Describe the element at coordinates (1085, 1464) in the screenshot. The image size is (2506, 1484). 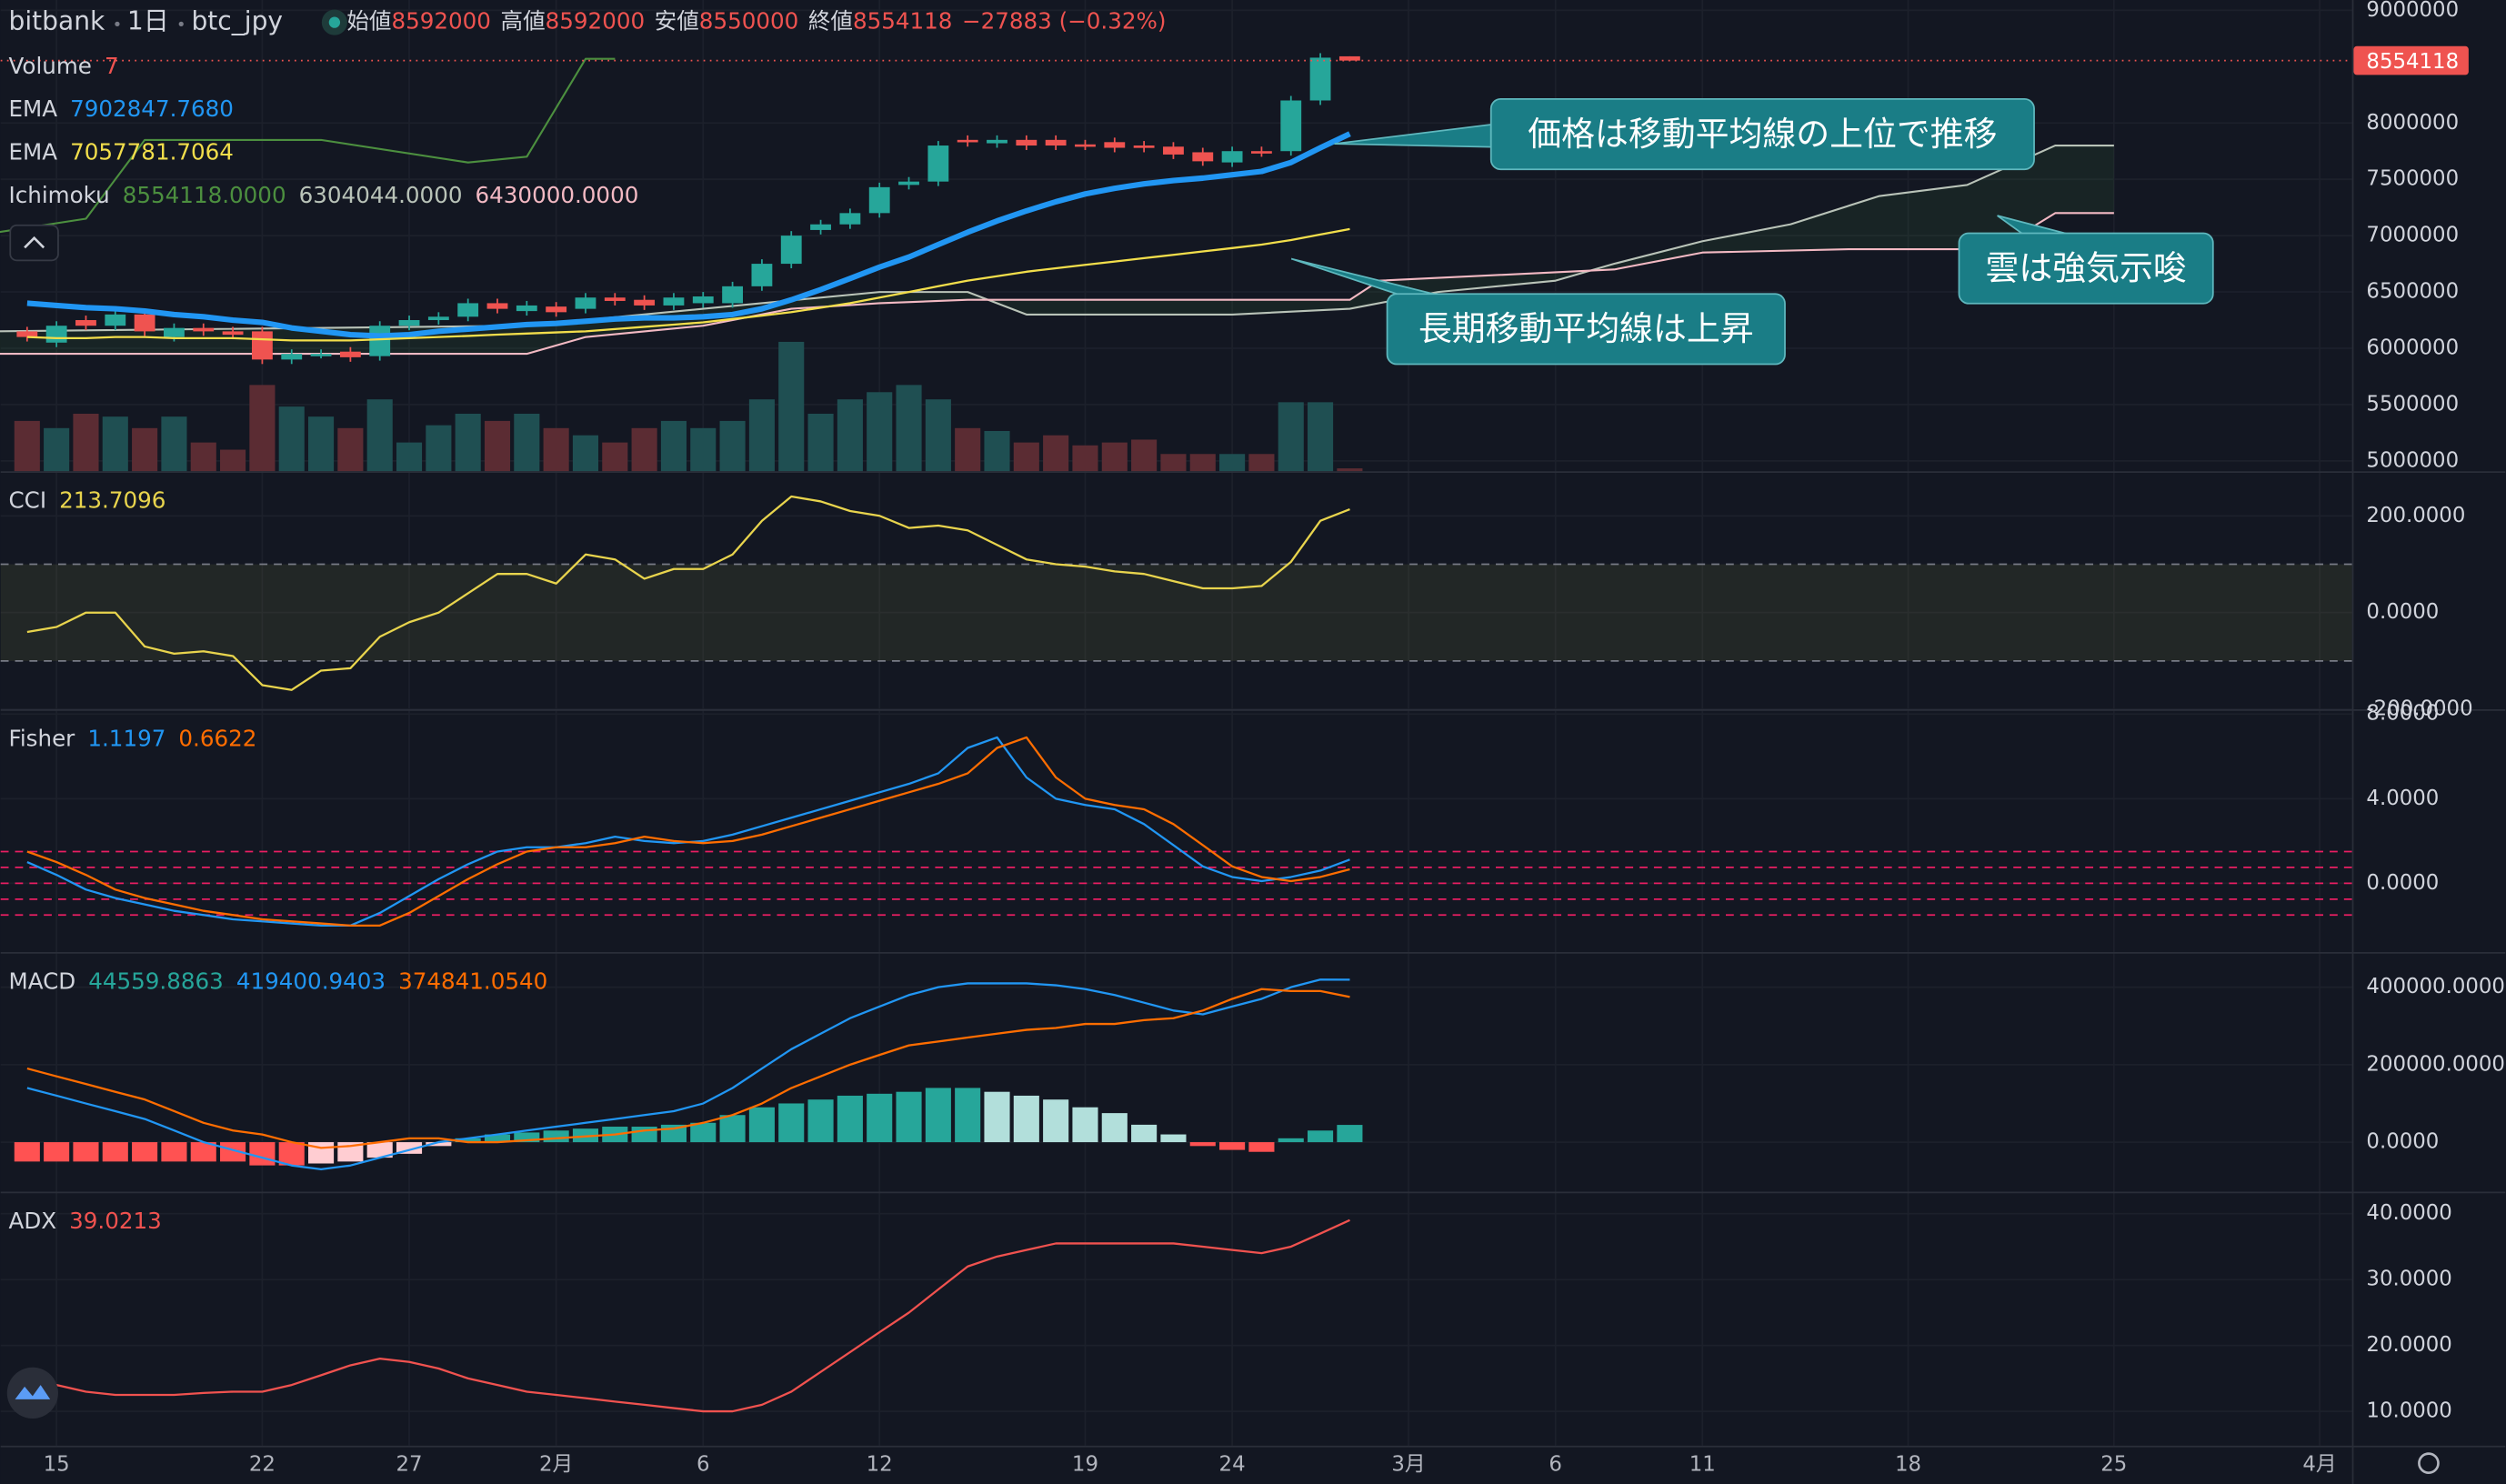
I see `x-tick-label: 19` at that location.